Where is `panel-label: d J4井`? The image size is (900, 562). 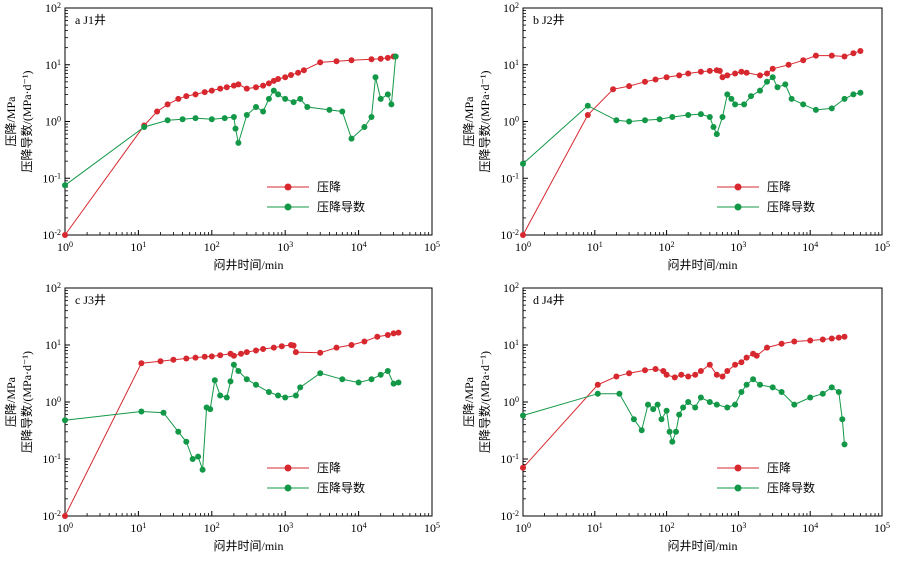
panel-label: d J4井 is located at coordinates (549, 300).